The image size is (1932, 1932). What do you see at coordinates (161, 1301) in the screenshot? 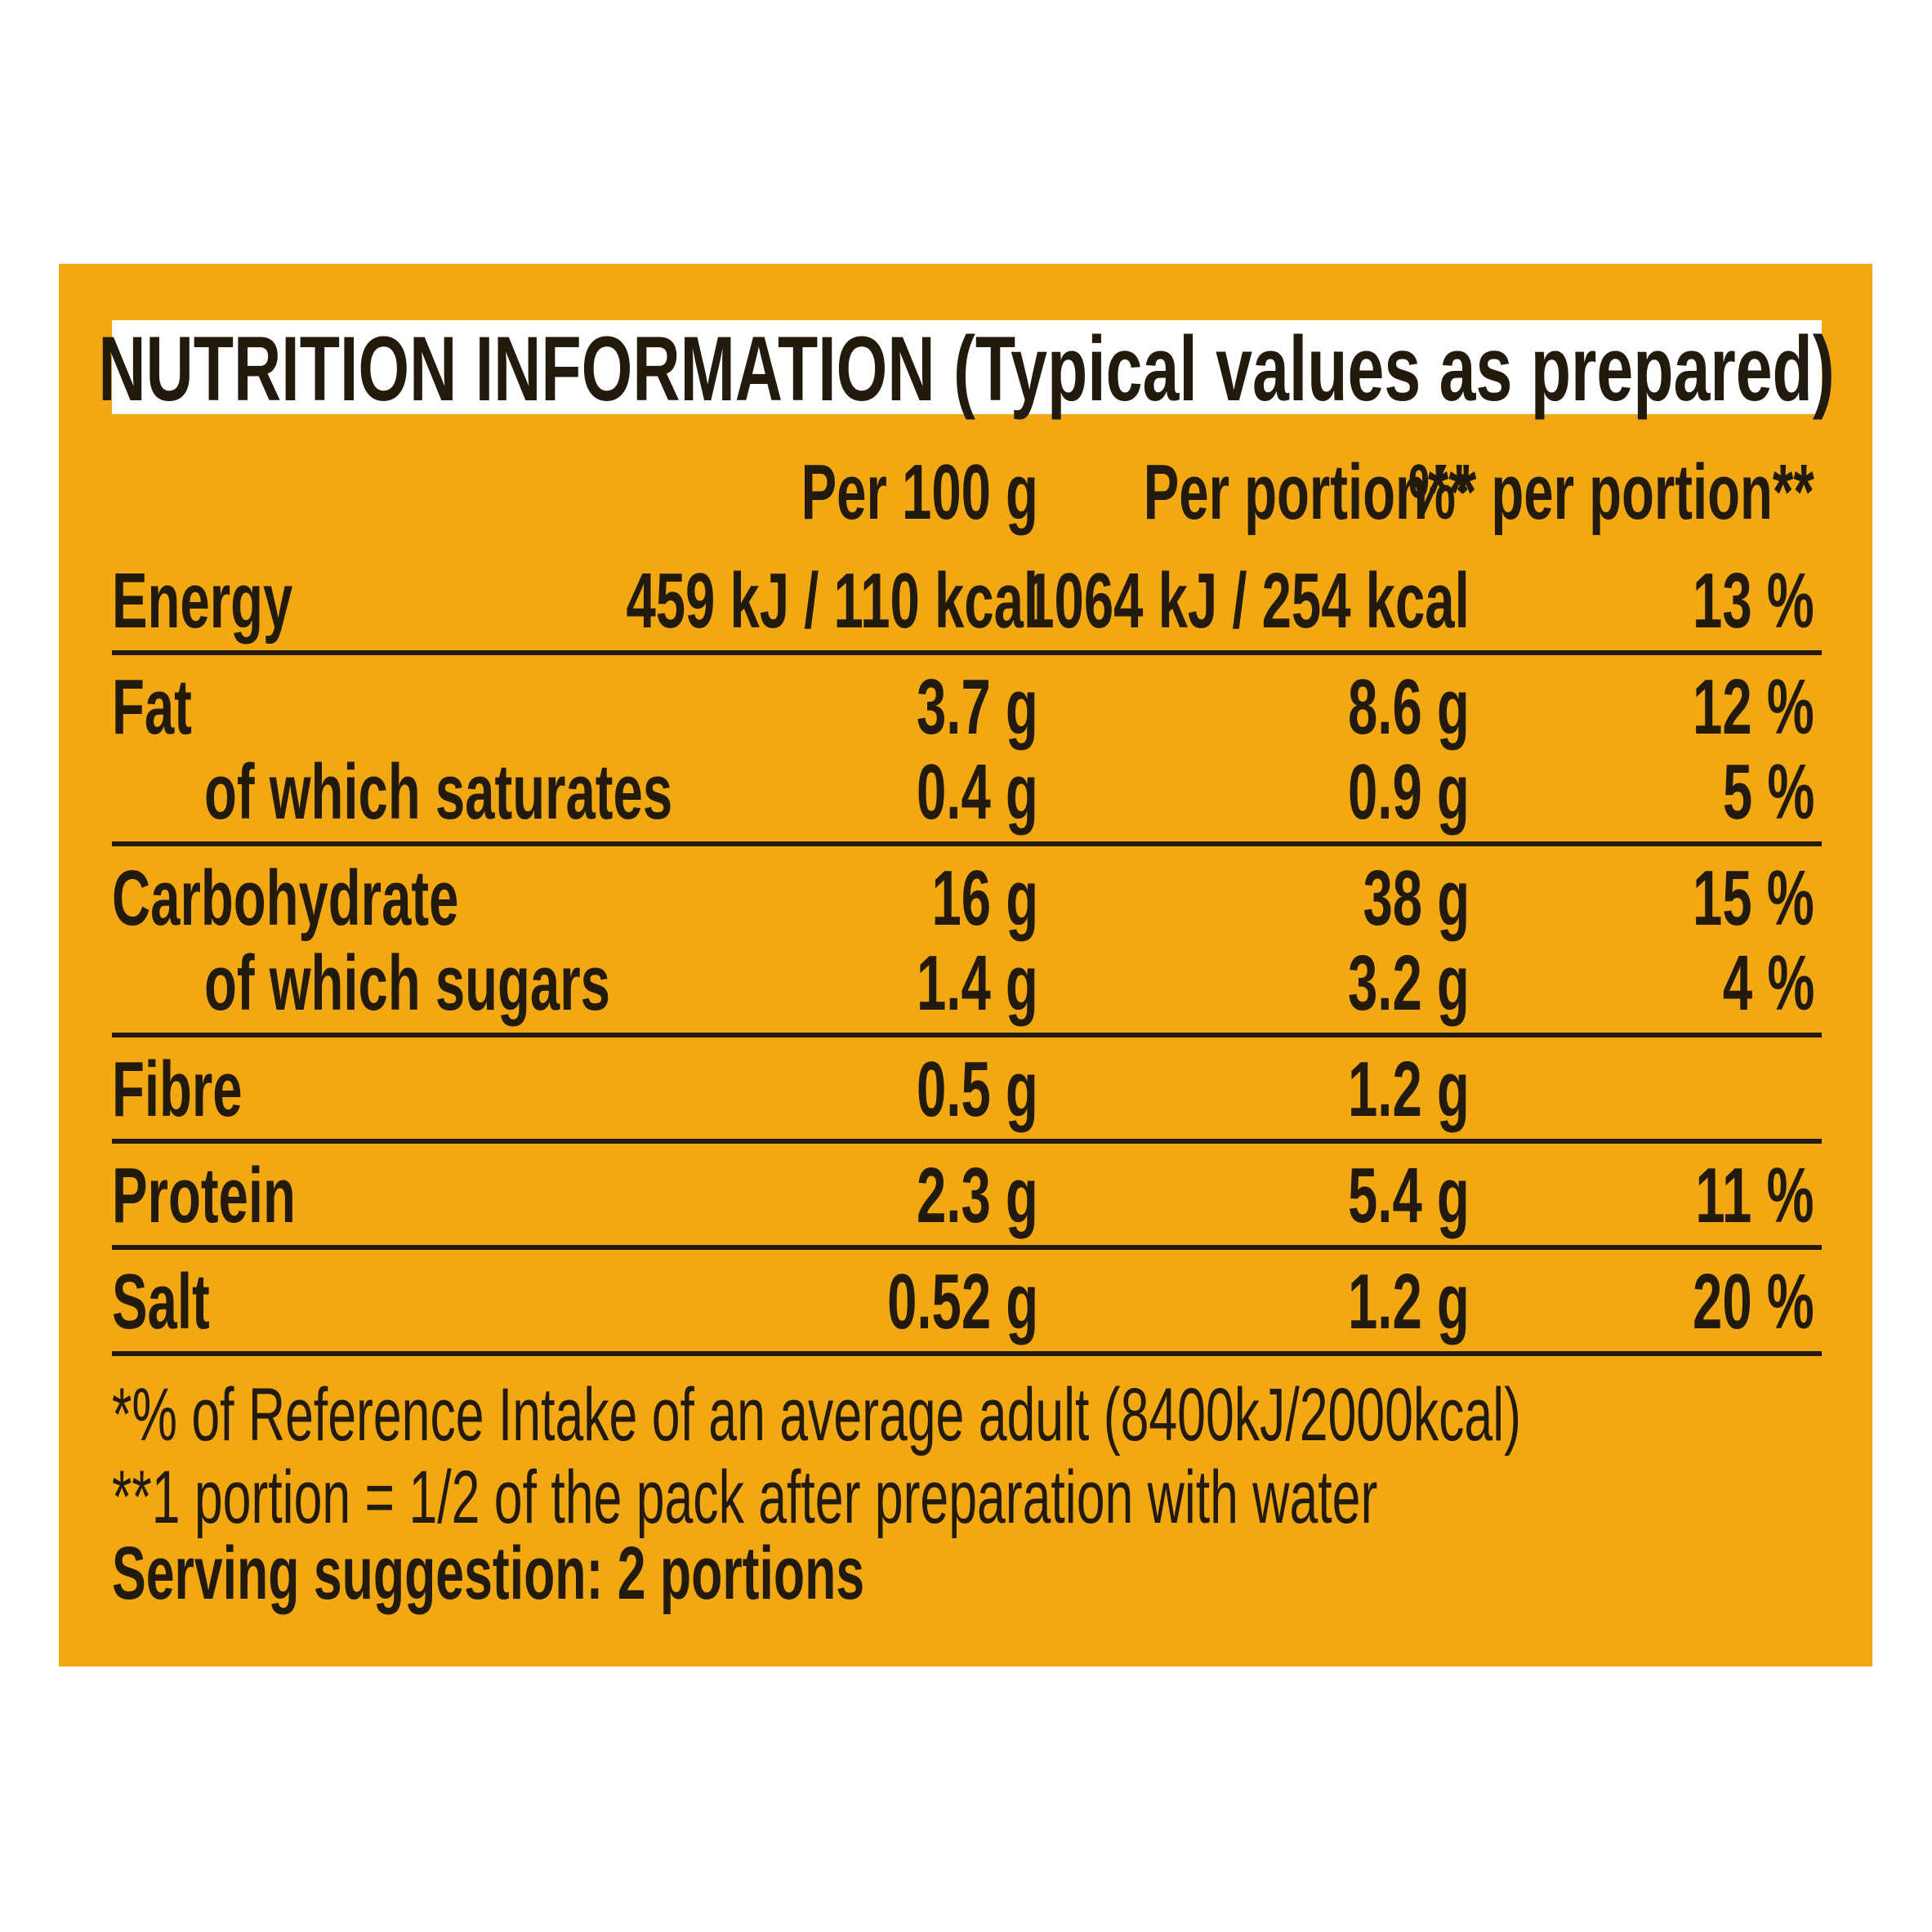
I see `row-label: Salt` at bounding box center [161, 1301].